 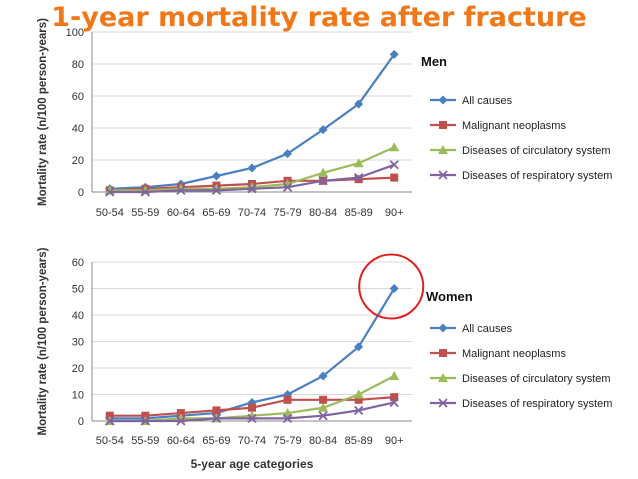 I want to click on legend-entry: Diseases of circulatory system, so click(x=520, y=379).